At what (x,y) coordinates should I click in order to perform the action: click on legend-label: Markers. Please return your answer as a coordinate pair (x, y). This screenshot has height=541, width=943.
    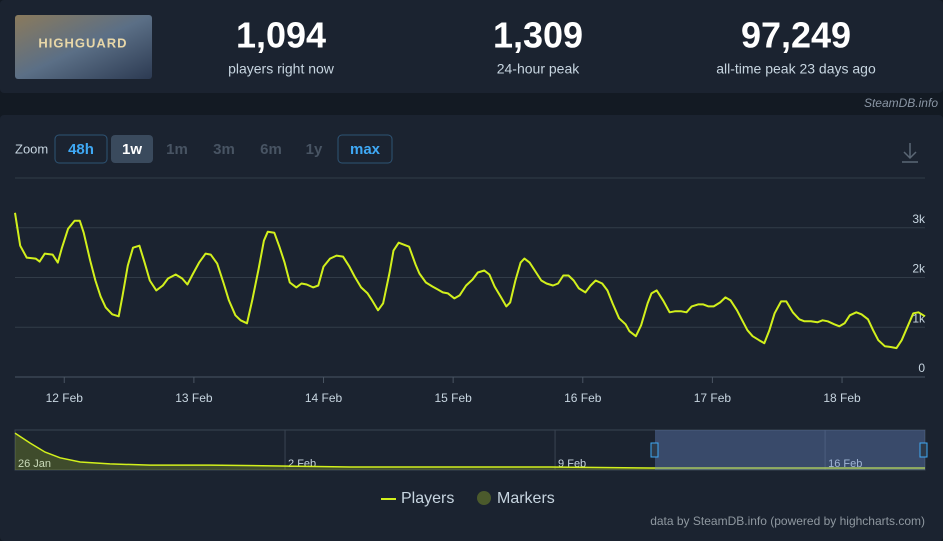
    Looking at the image, I should click on (526, 498).